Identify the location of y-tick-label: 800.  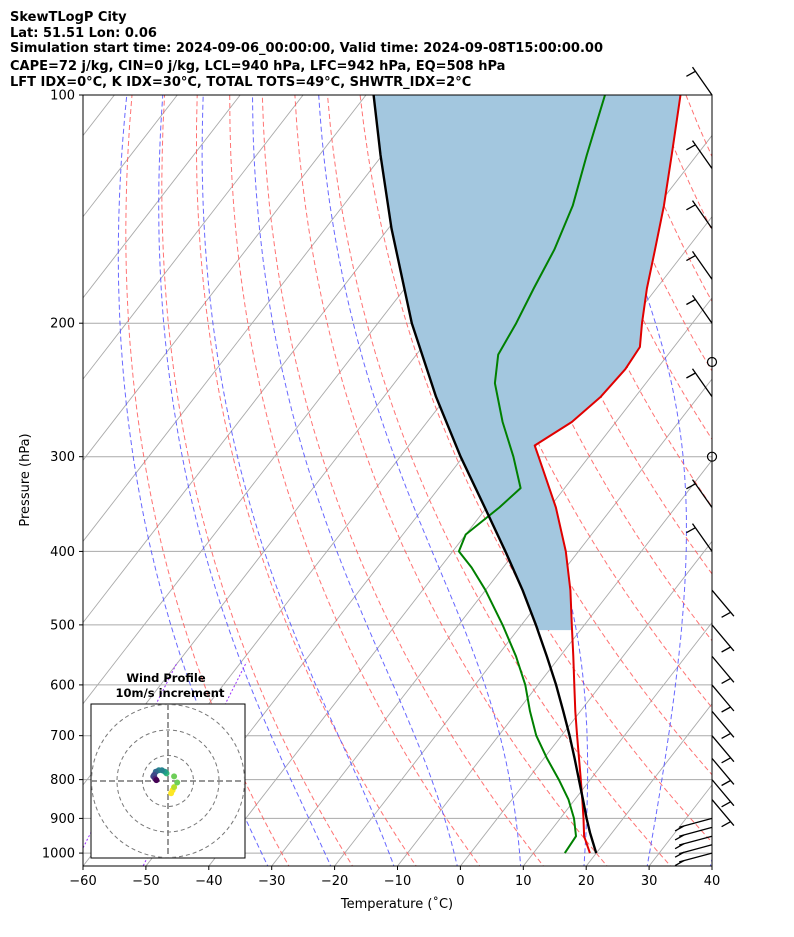
(62, 780).